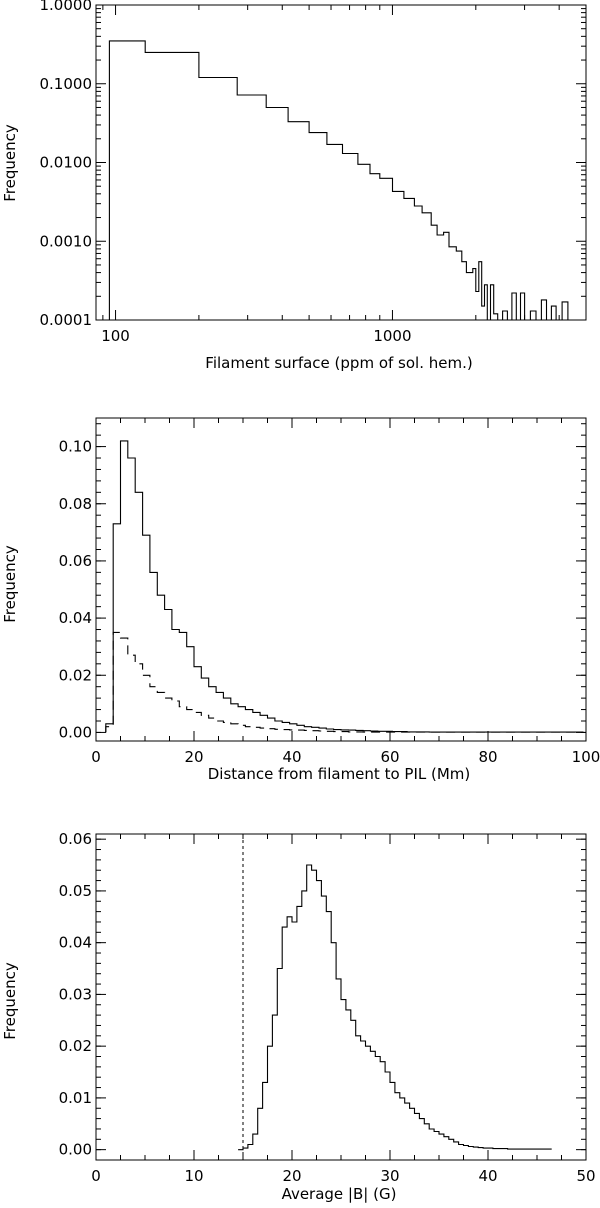  What do you see at coordinates (389, 1176) in the screenshot?
I see `bfield-x-tick-label: 30` at bounding box center [389, 1176].